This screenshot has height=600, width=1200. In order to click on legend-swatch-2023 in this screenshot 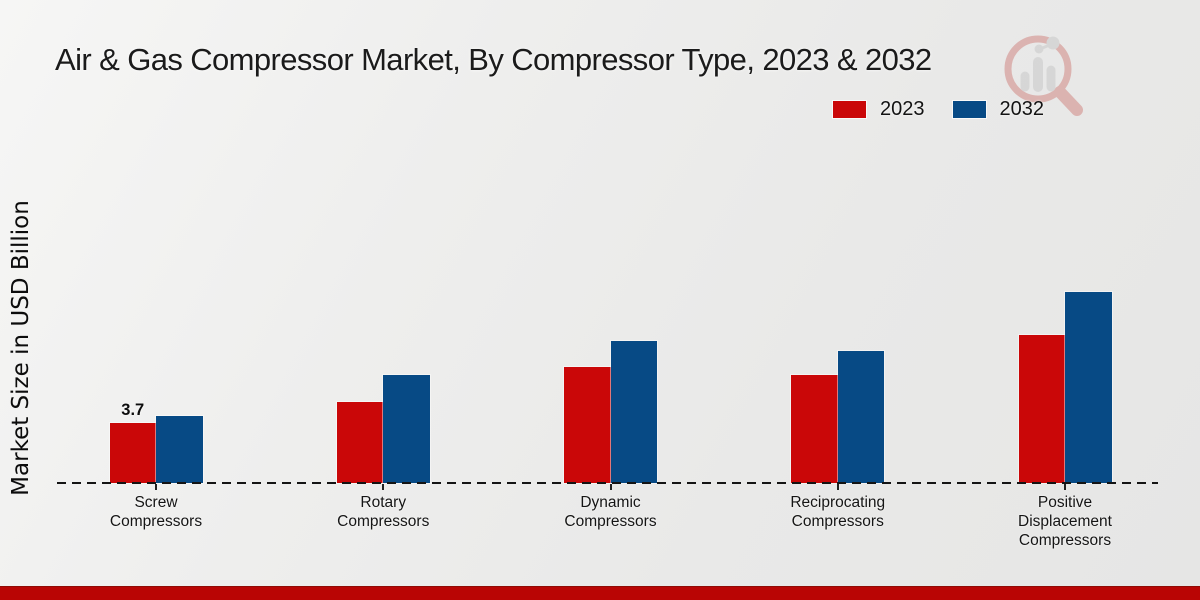, I will do `click(849, 109)`.